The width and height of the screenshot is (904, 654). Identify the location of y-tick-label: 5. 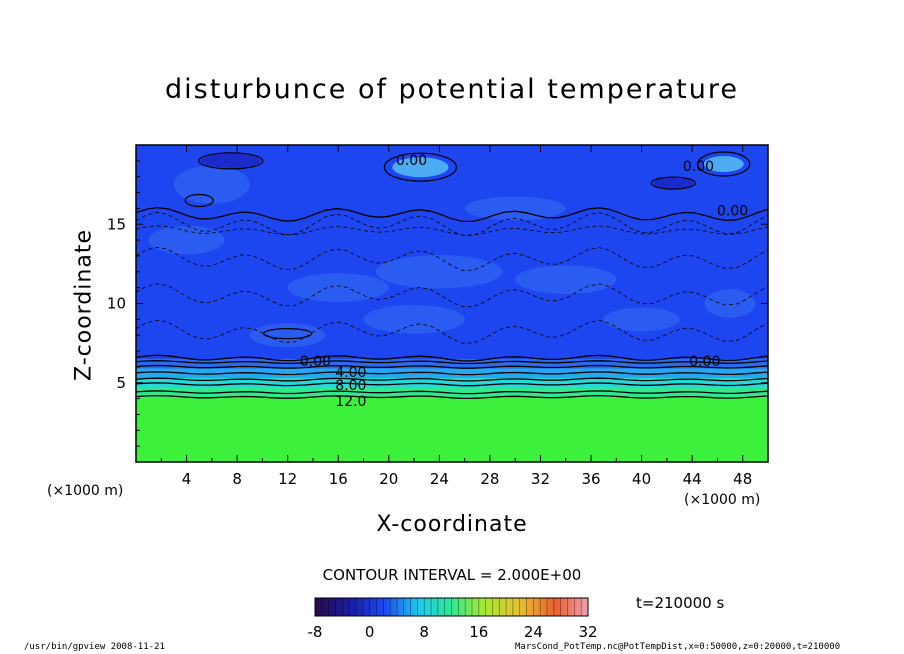
(121, 383).